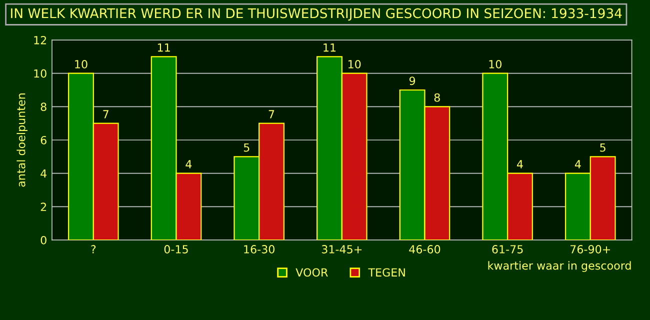  Describe the element at coordinates (386, 272) in the screenshot. I see `legend-label: TEGEN` at that location.